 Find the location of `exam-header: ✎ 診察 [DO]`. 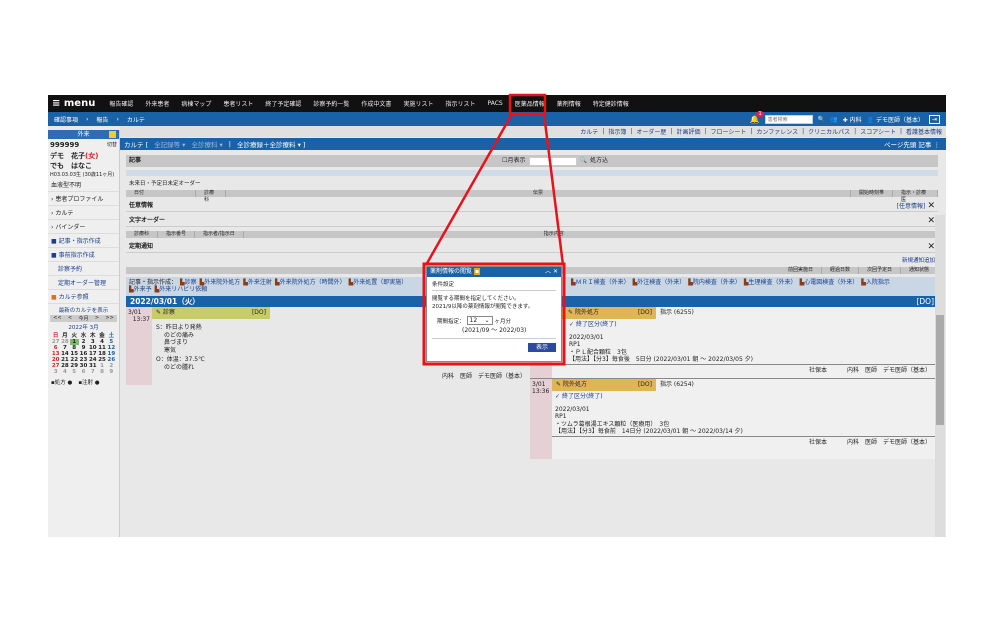

exam-header: ✎ 診察 [DO] is located at coordinates (211, 313).